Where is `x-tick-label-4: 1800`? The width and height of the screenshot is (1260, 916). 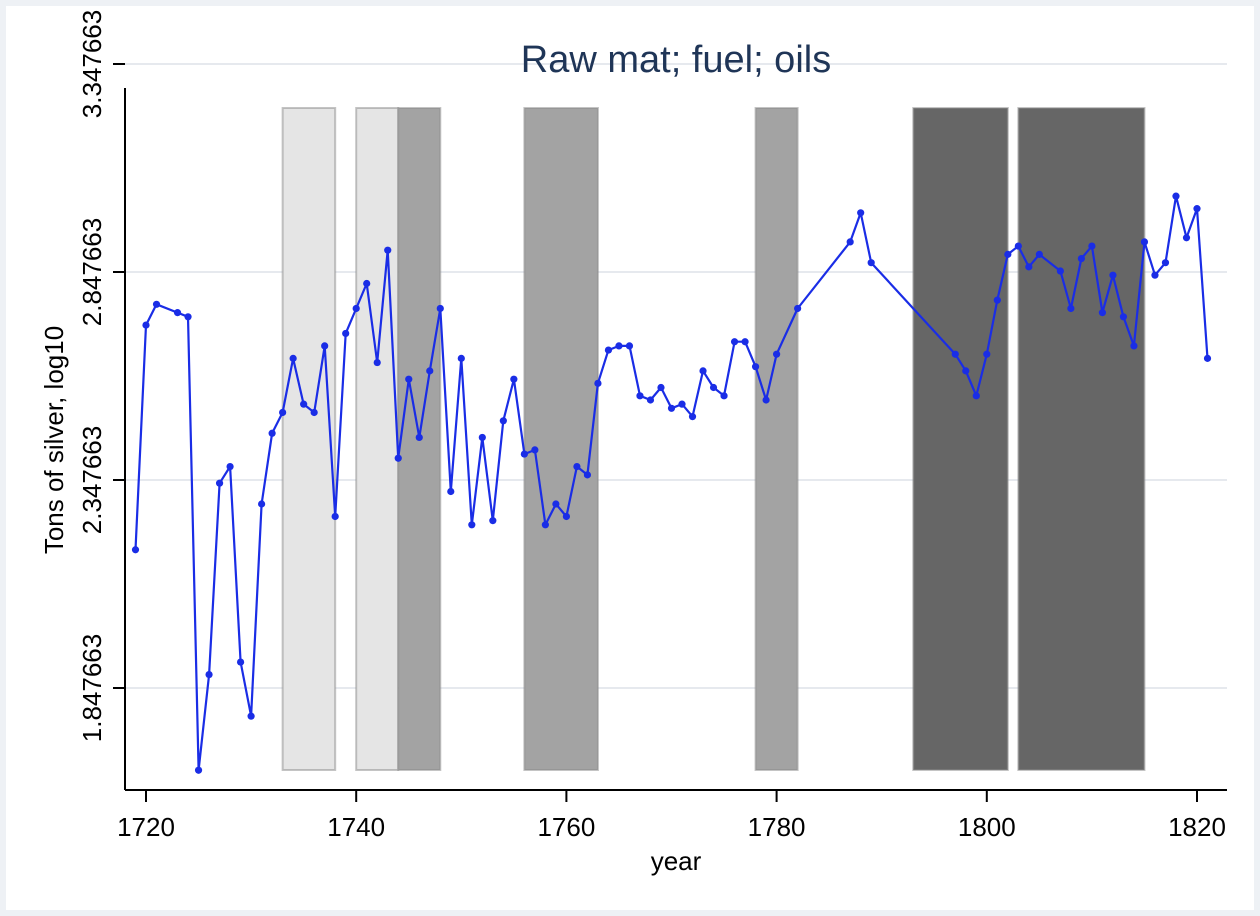 x-tick-label-4: 1800 is located at coordinates (987, 827).